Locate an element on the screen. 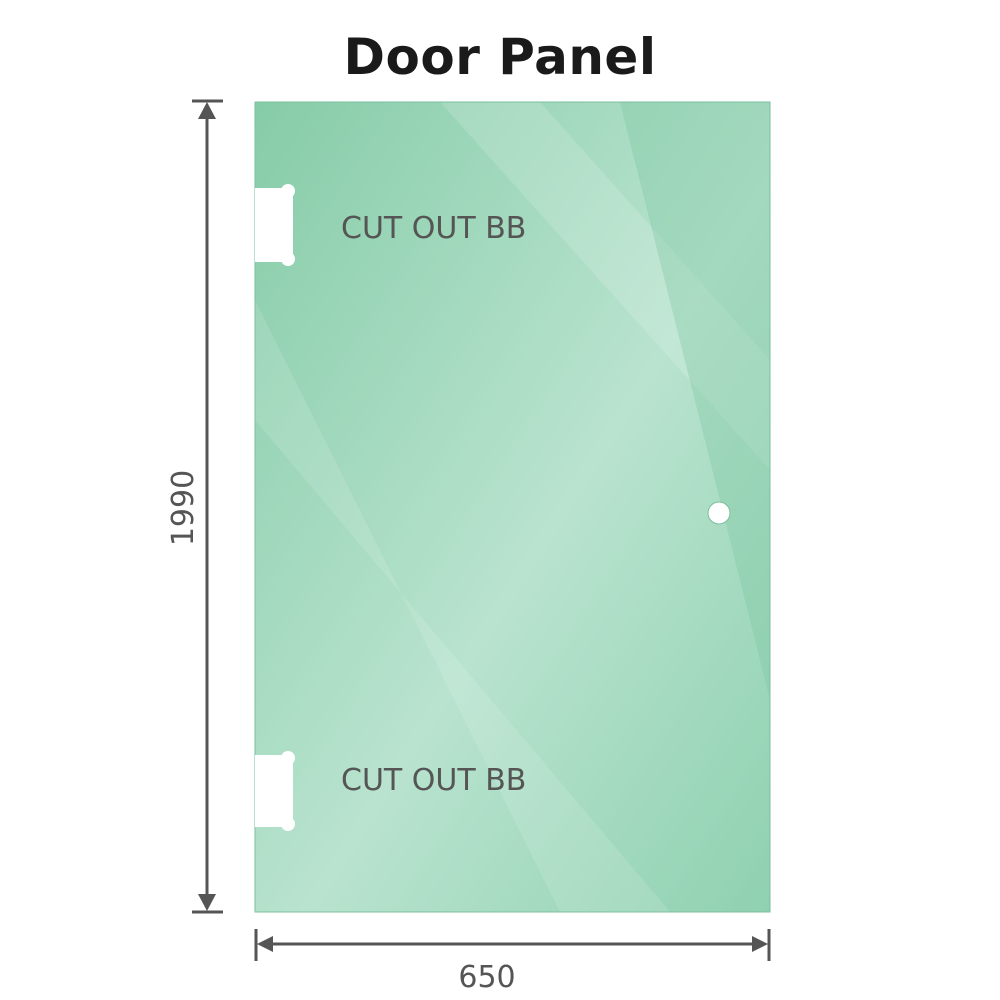 This screenshot has width=1000, height=1000. width-label: 650 is located at coordinates (486, 977).